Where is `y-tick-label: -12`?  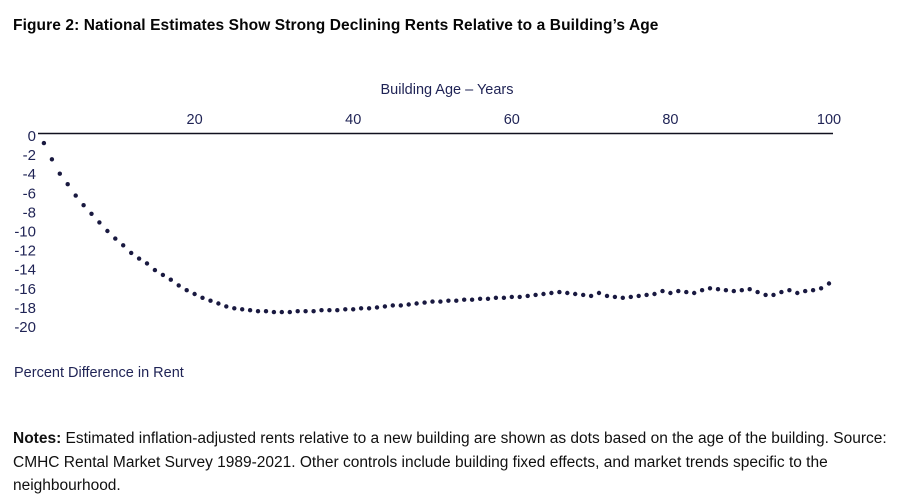 y-tick-label: -12 is located at coordinates (25, 251).